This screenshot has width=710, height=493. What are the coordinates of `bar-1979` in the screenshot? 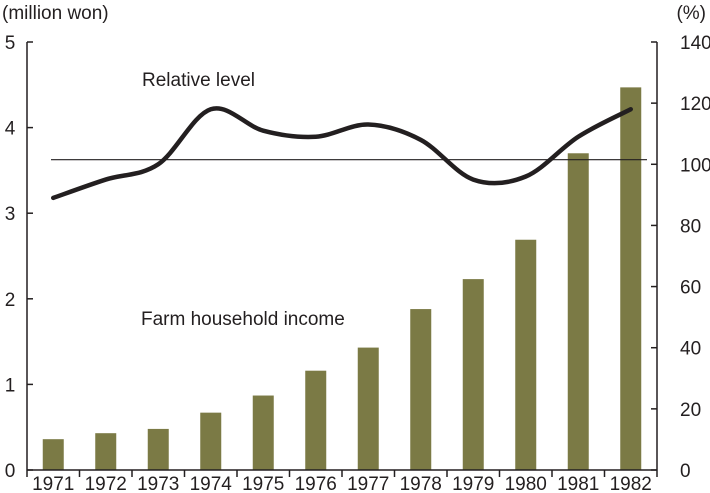 It's located at (473, 374).